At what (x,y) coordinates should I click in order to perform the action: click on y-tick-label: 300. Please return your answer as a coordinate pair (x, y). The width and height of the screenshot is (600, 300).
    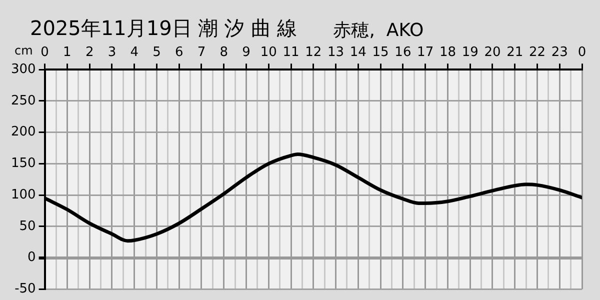
    Looking at the image, I should click on (23, 69).